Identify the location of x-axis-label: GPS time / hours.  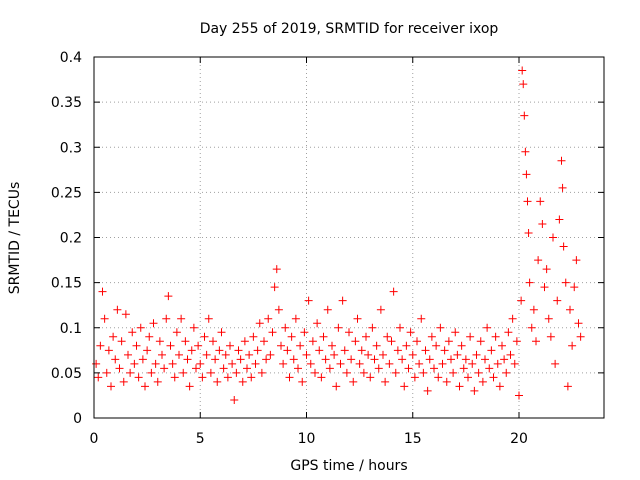
(348, 466).